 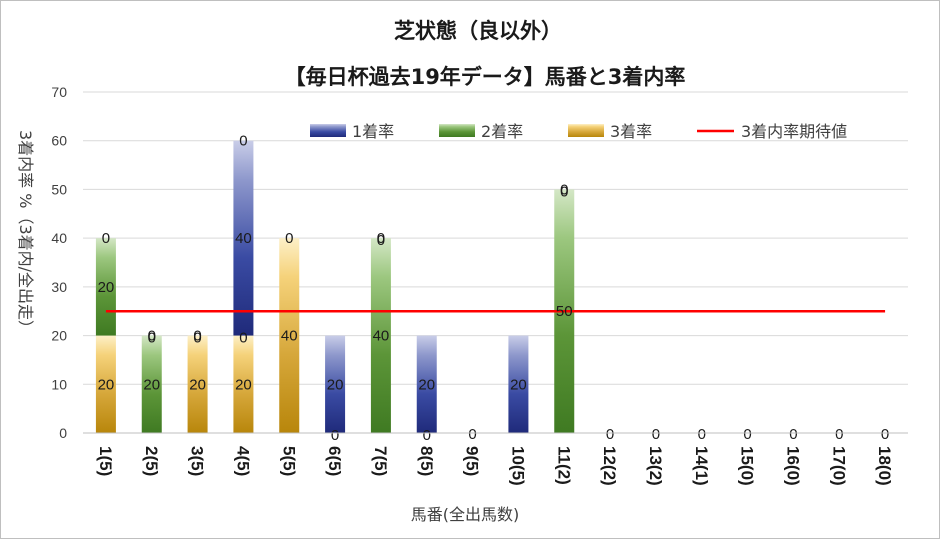 I want to click on y-axis-label: 3着内率 %（3着内/全出走）, so click(x=25, y=233).